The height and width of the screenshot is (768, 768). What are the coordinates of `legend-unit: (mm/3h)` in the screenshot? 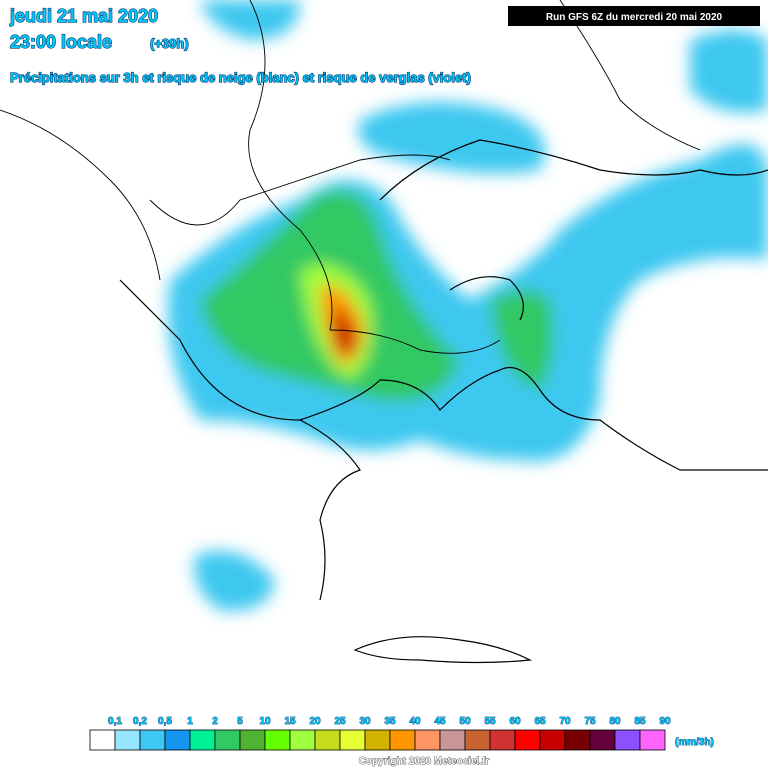 It's located at (694, 742).